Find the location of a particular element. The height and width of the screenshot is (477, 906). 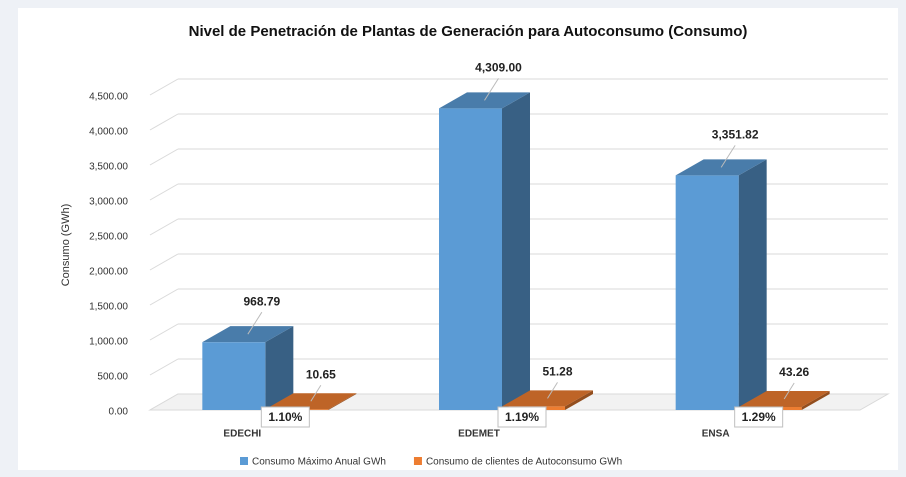

y-tick-label: 4,000.00 is located at coordinates (108, 132).